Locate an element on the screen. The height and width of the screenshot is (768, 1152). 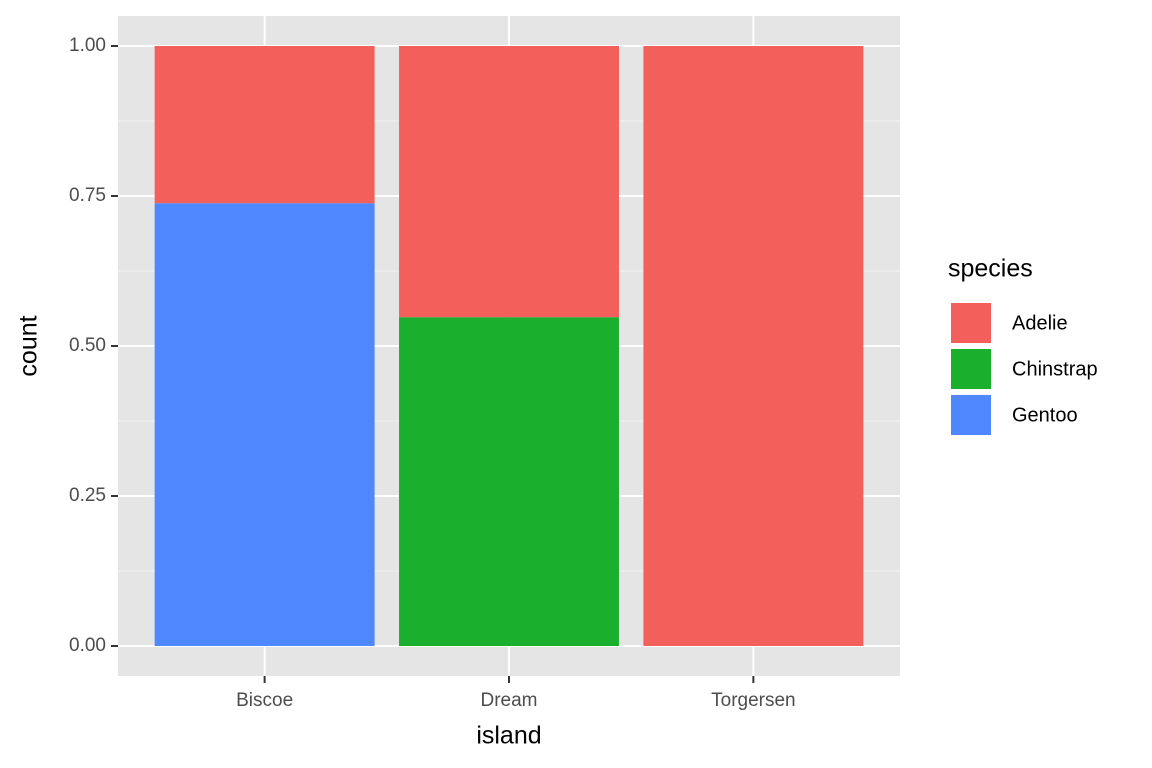
legend-label: Adelie is located at coordinates (1040, 323).